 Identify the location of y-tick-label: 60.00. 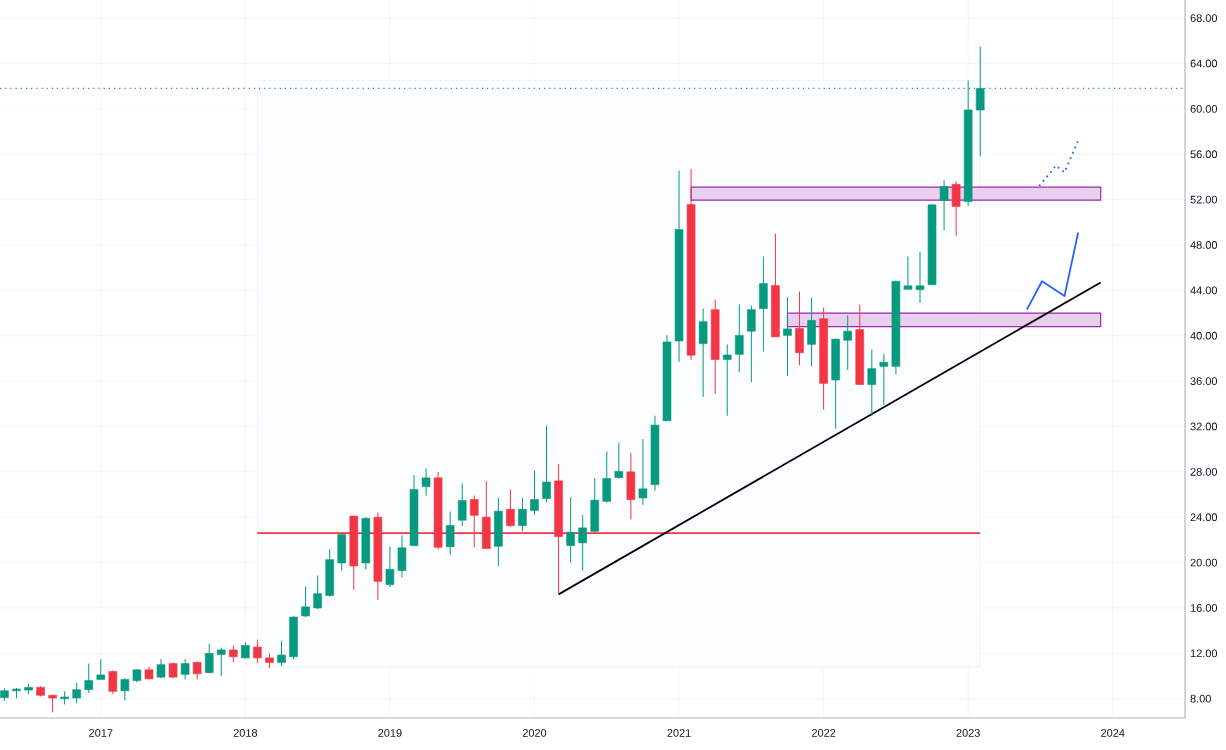
(1204, 108).